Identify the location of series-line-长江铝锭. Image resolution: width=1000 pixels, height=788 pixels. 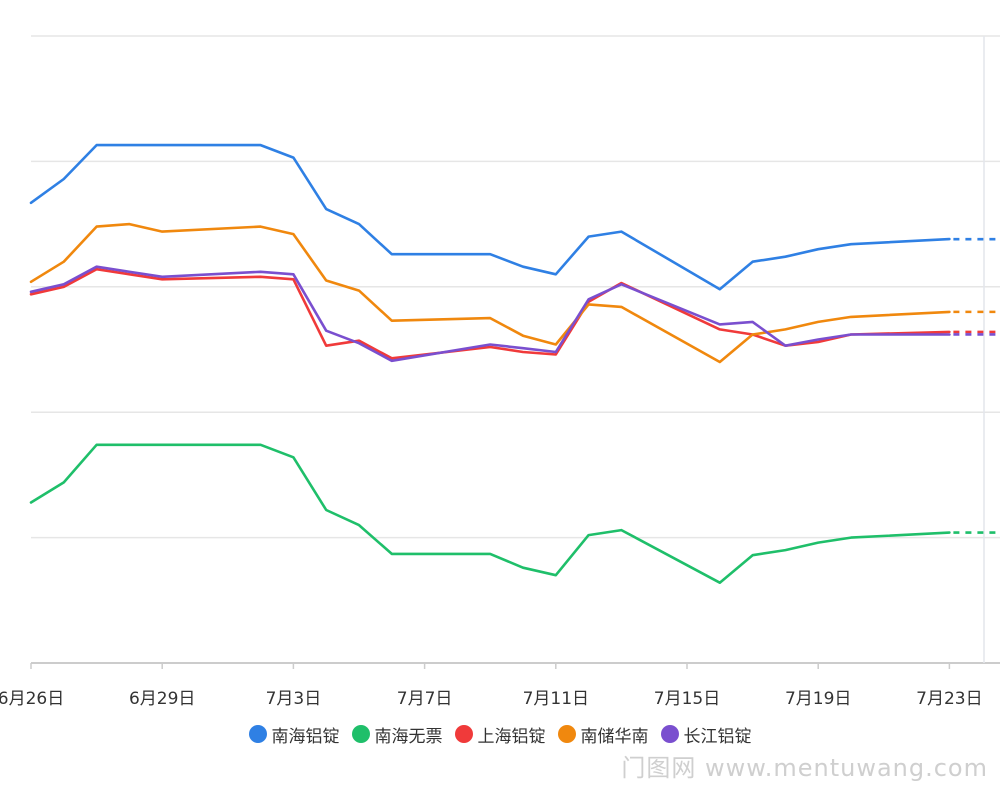
(490, 314).